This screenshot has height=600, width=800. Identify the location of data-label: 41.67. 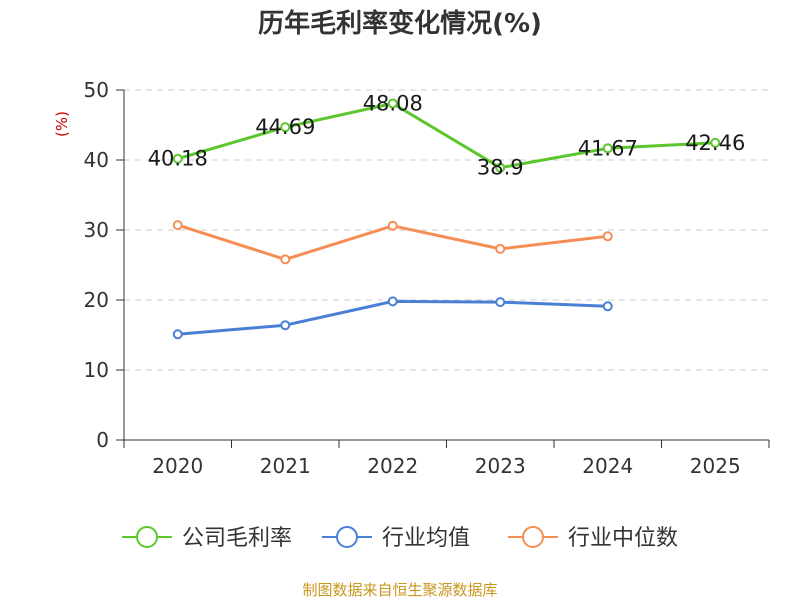
(608, 148).